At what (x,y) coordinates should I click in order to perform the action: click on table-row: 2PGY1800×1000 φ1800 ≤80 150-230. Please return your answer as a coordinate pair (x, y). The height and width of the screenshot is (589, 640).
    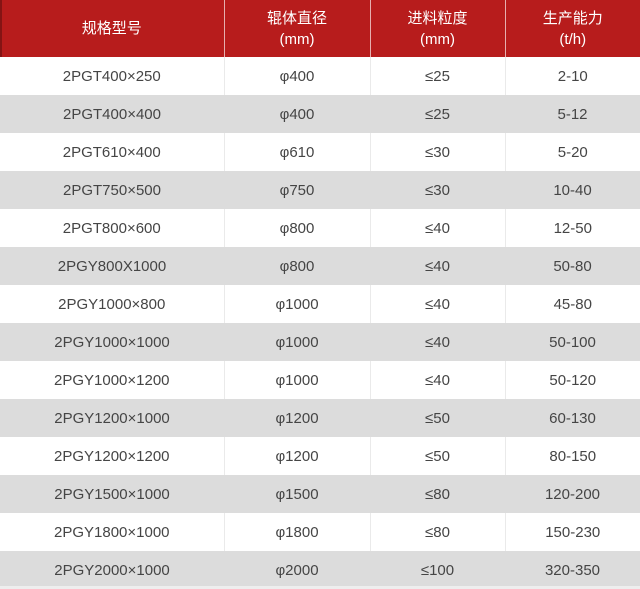
    Looking at the image, I should click on (320, 532).